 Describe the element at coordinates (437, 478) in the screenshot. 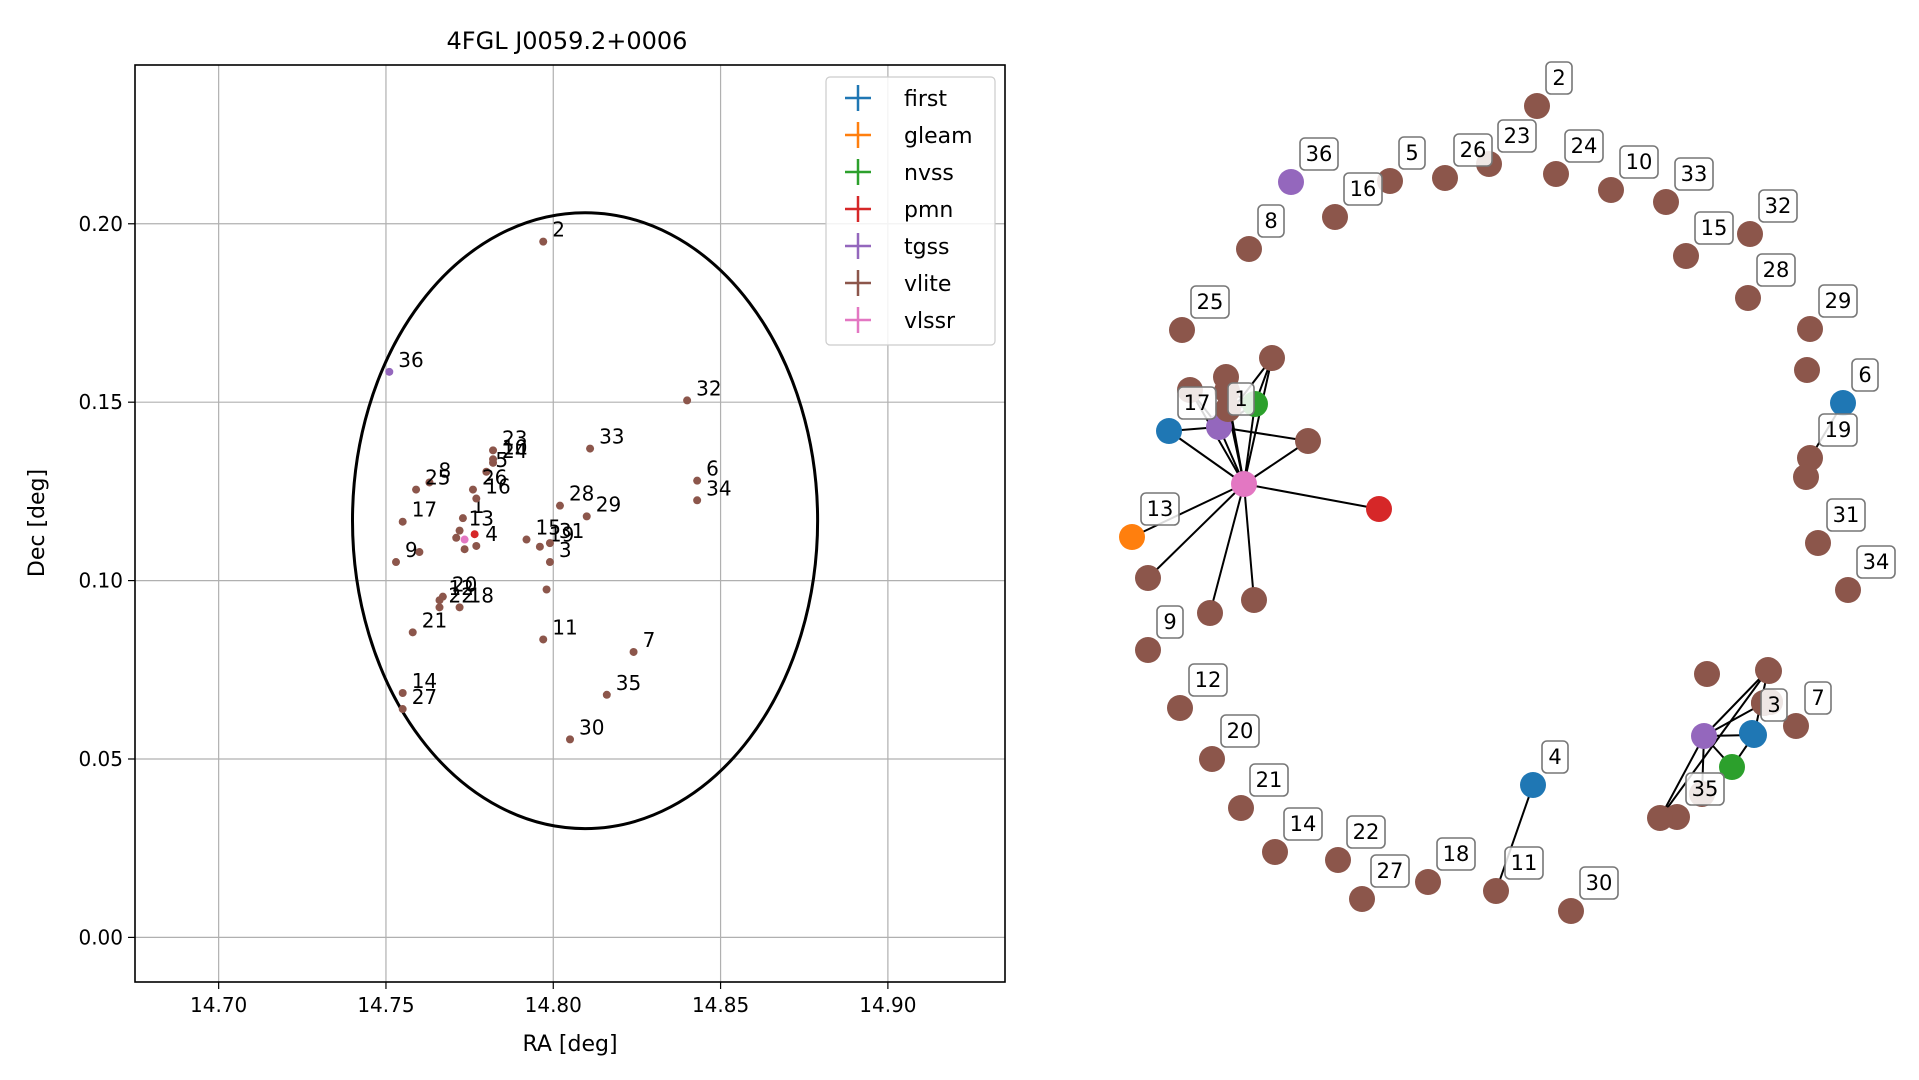

I see `point-label: 25` at that location.